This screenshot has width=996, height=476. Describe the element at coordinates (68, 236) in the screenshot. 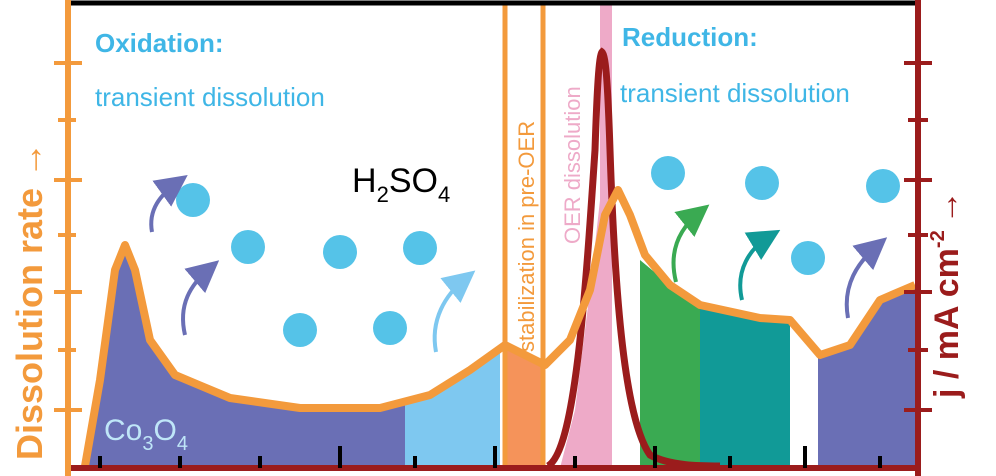

I see `left-ticks` at that location.